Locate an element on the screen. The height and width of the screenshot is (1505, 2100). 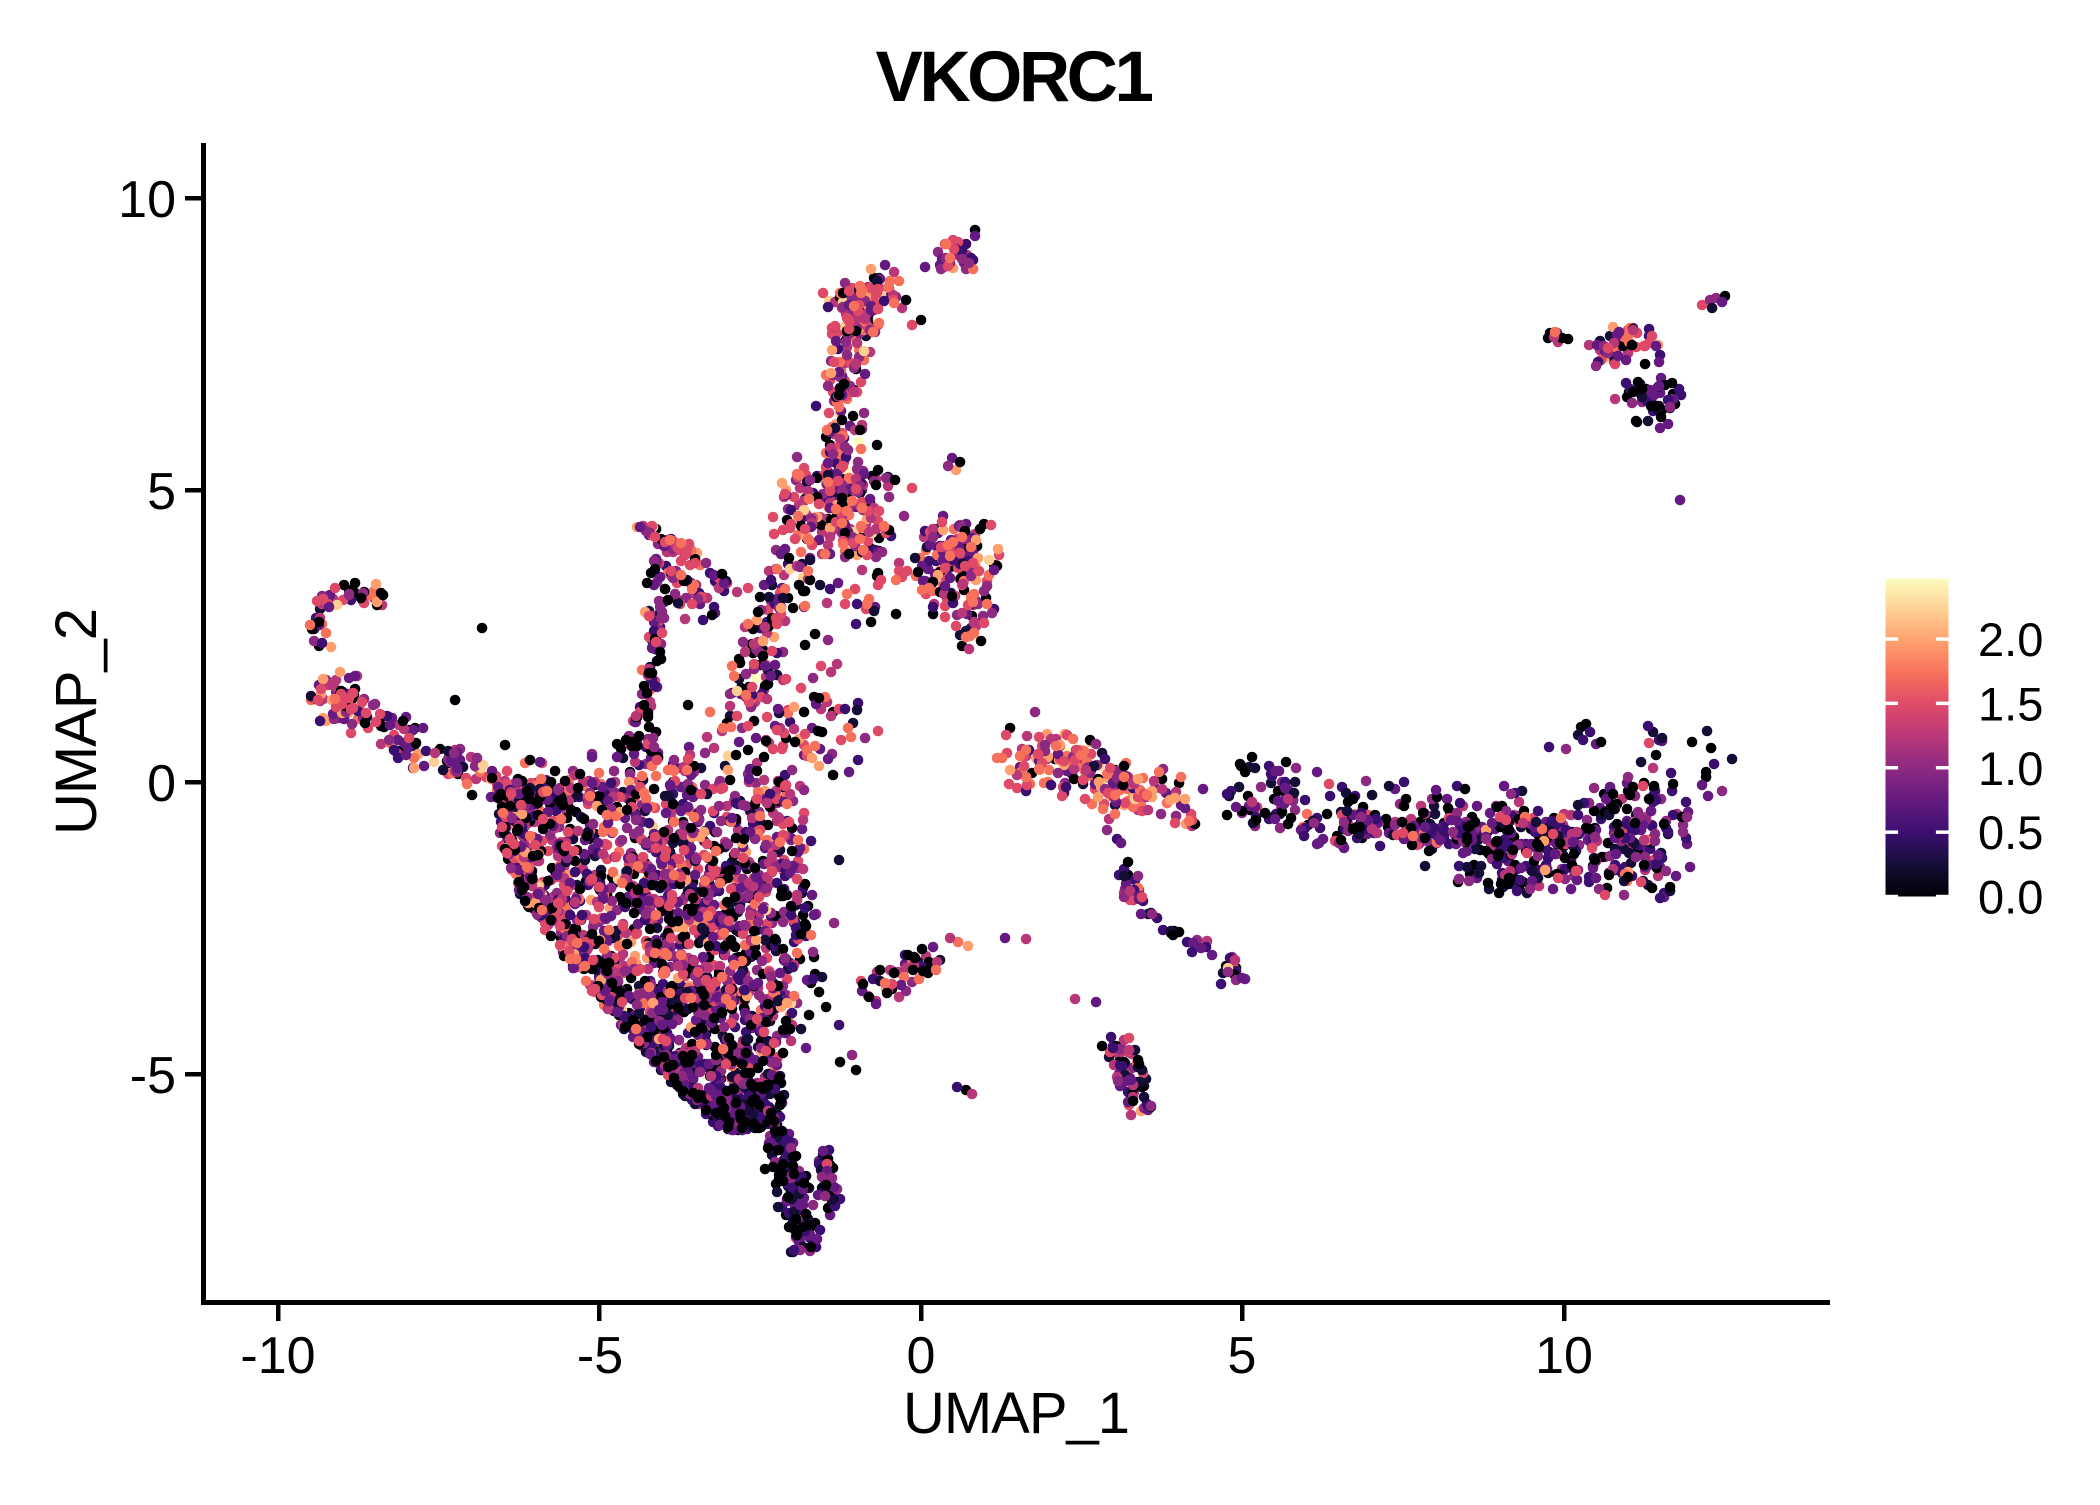
svg-text: 1.5 is located at coordinates (2010, 703).